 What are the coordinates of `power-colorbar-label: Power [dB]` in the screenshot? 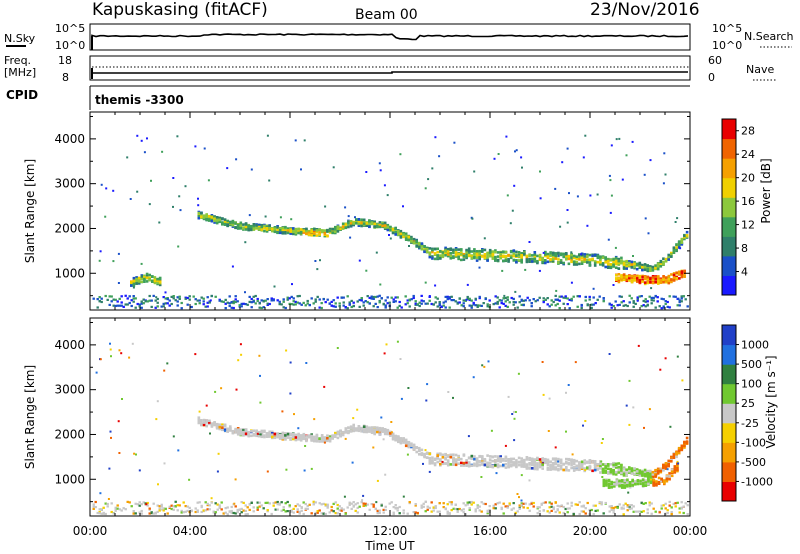 It's located at (766, 190).